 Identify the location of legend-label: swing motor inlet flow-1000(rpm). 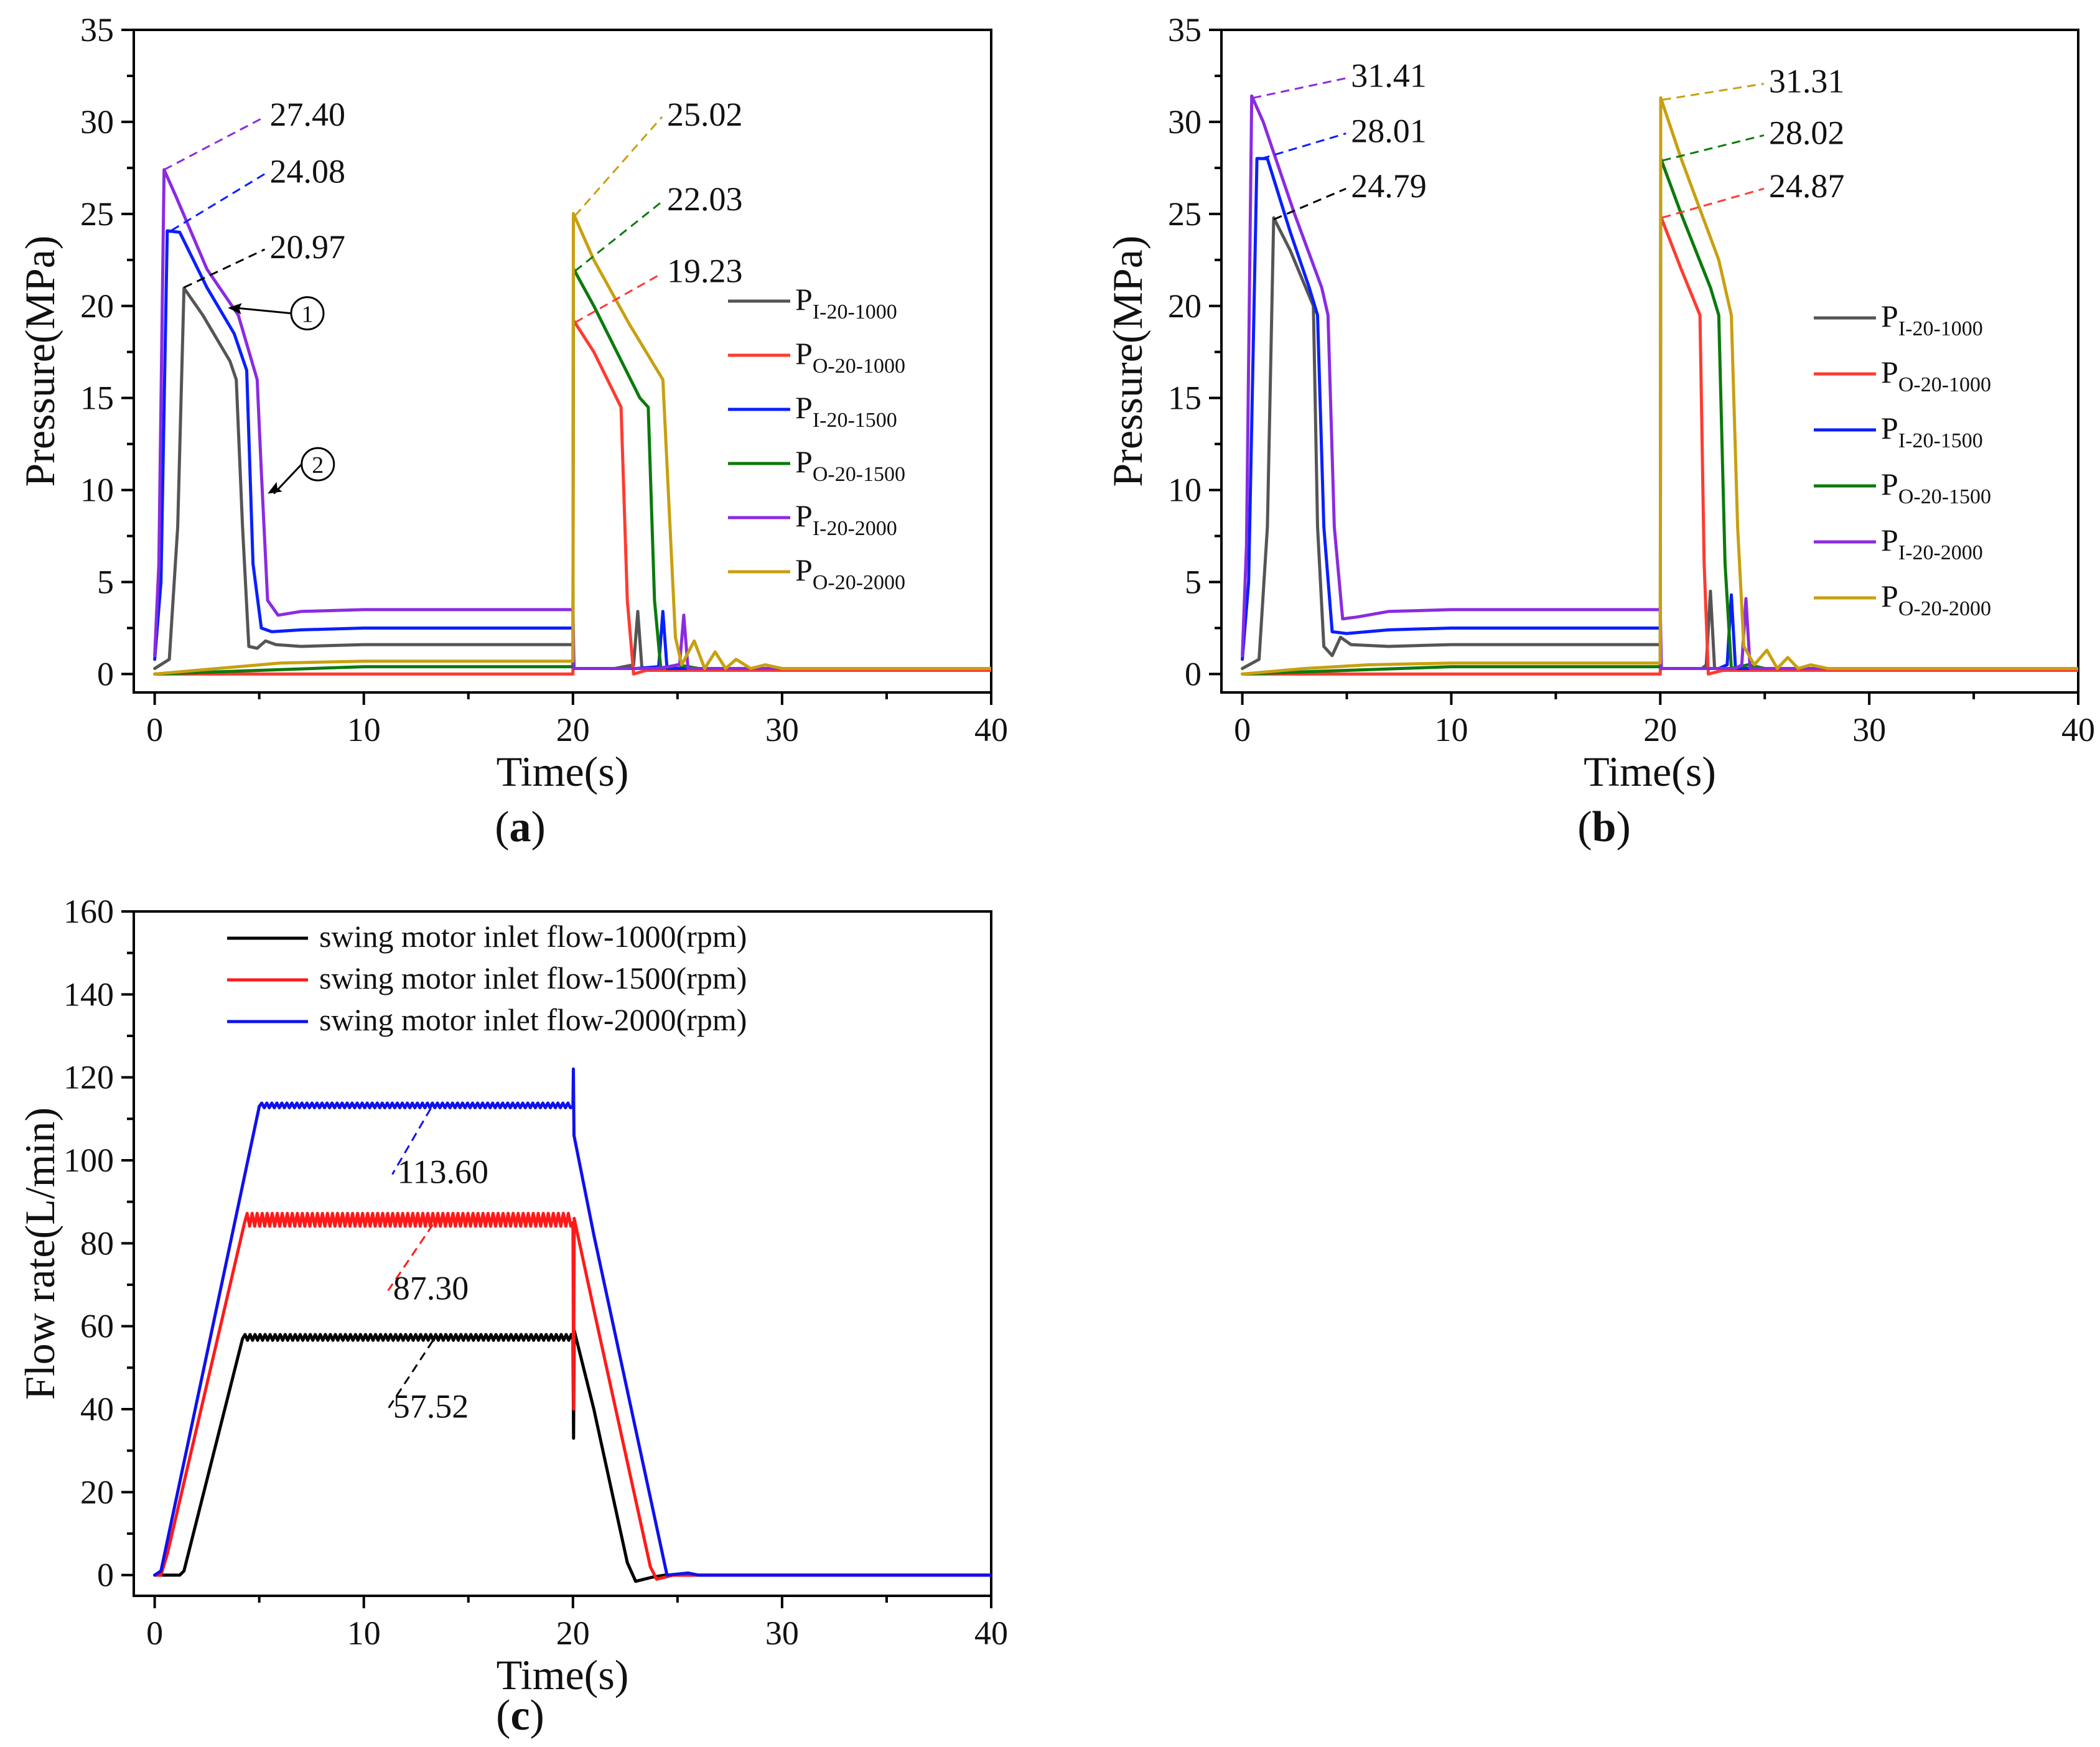
(533, 937).